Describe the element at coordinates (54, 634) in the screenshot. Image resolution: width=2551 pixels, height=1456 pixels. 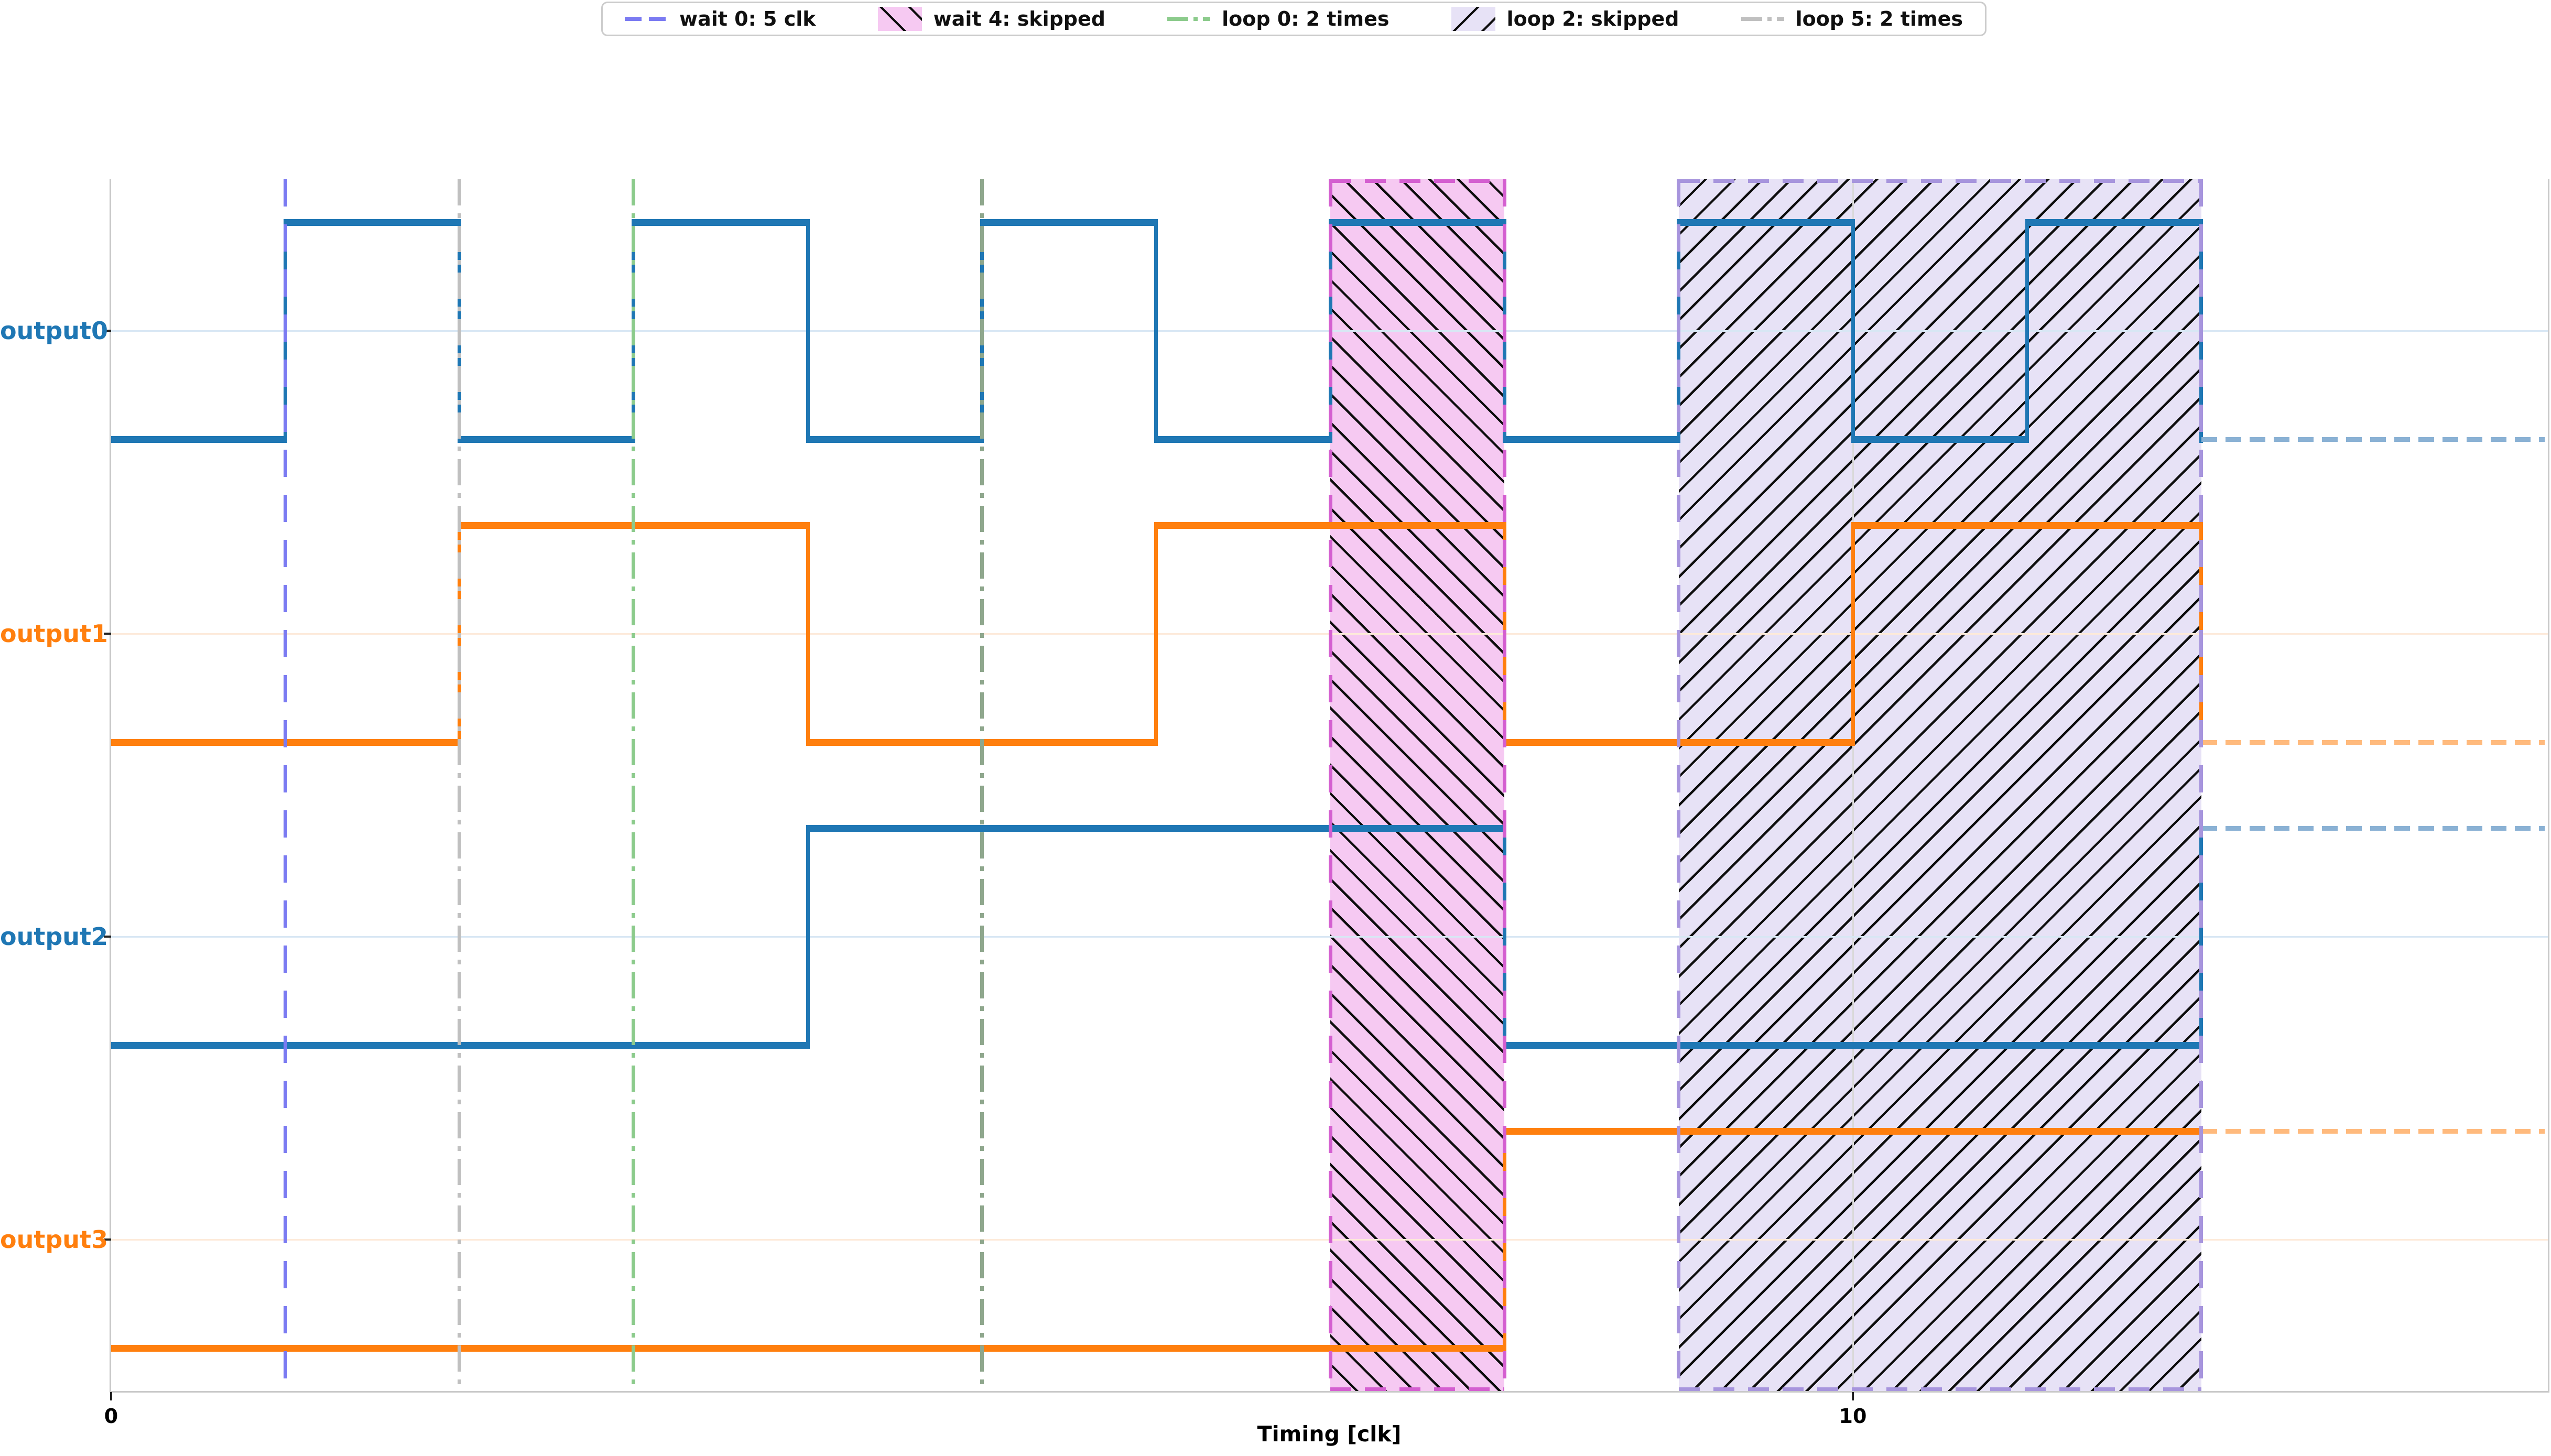
I see `y-axis-label-output1: output1` at that location.